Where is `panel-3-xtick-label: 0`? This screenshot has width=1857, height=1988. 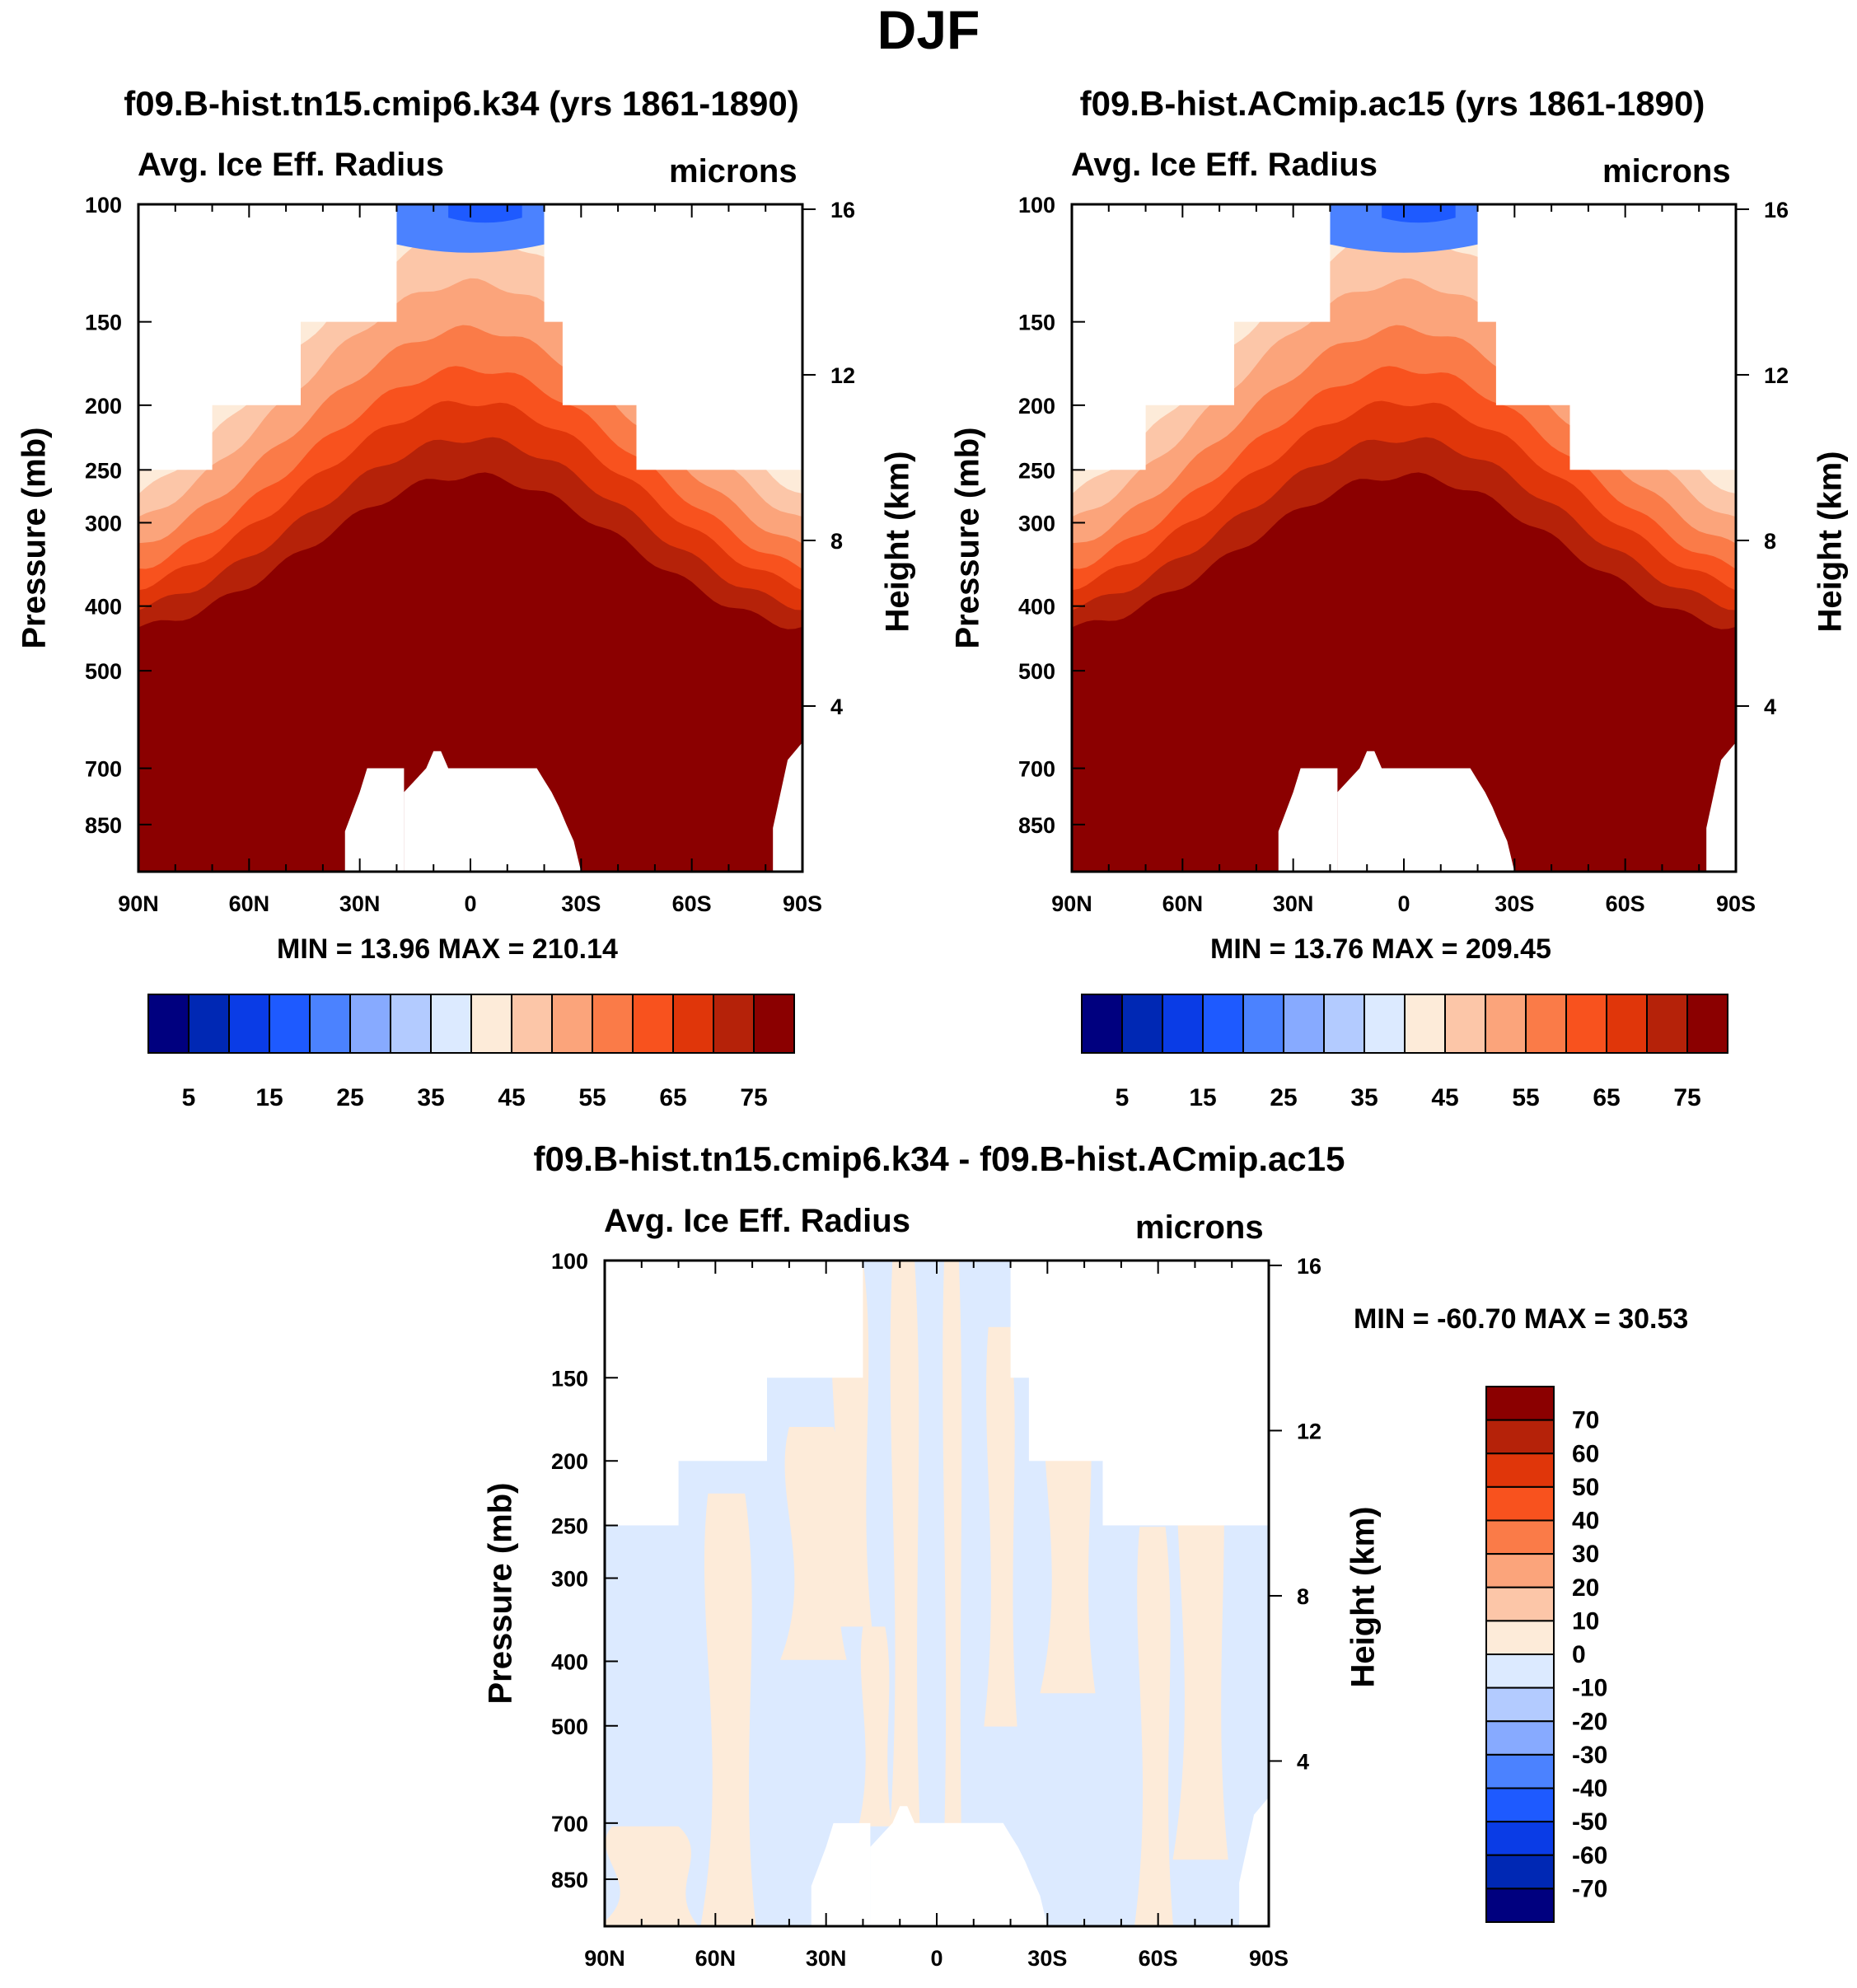 panel-3-xtick-label: 0 is located at coordinates (936, 1958).